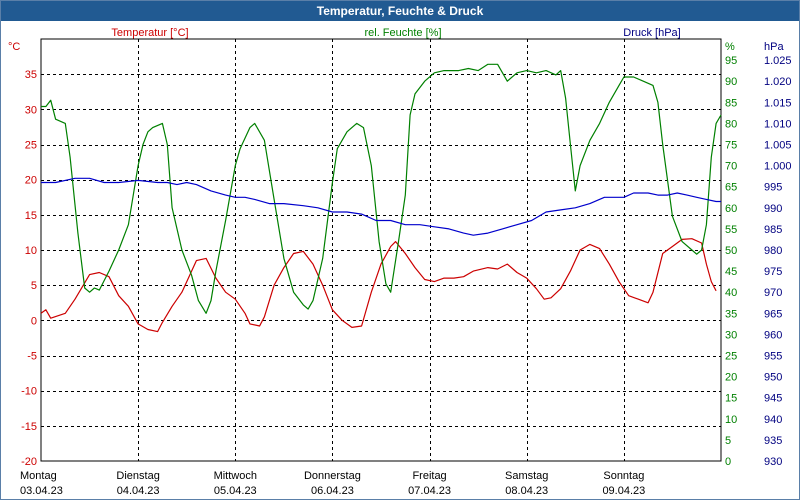 The height and width of the screenshot is (500, 800). Describe the element at coordinates (773, 230) in the screenshot. I see `pressure-tick-label: 985` at that location.